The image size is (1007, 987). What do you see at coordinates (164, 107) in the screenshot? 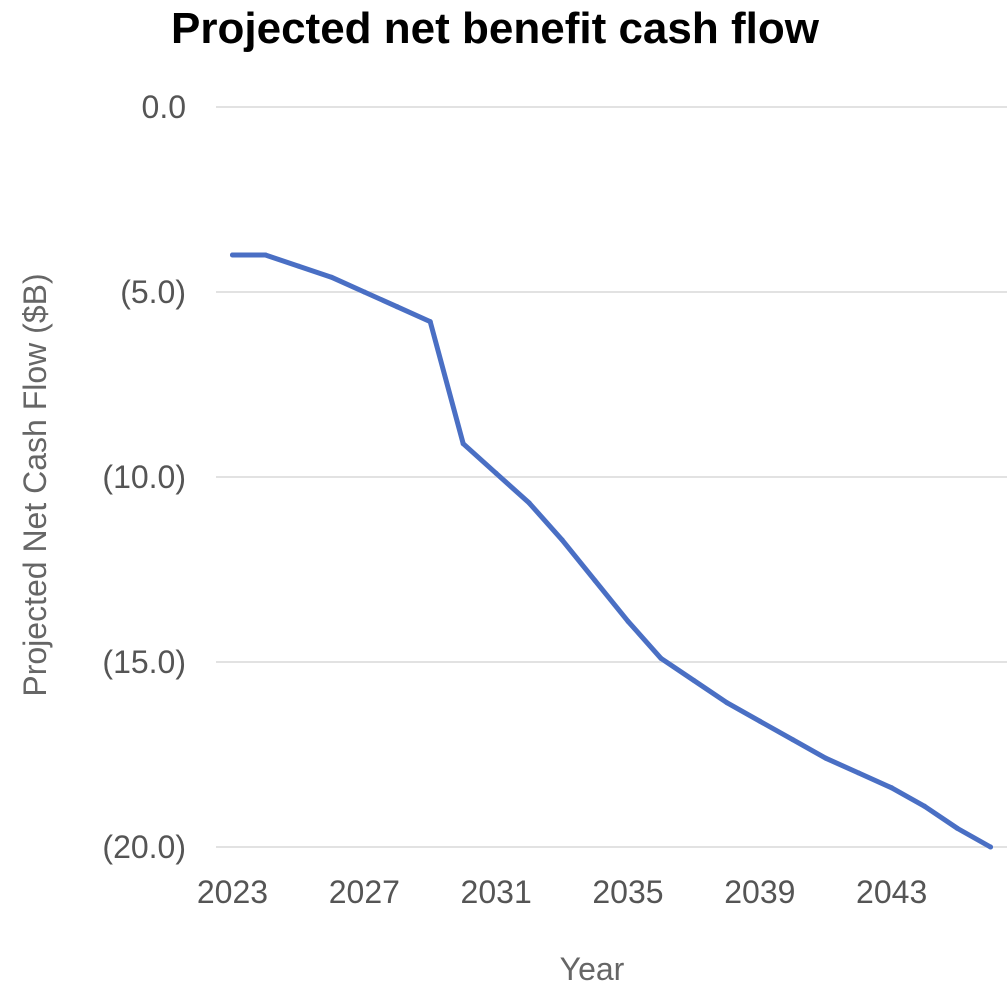
I see `y-tick-label: 0.0` at bounding box center [164, 107].